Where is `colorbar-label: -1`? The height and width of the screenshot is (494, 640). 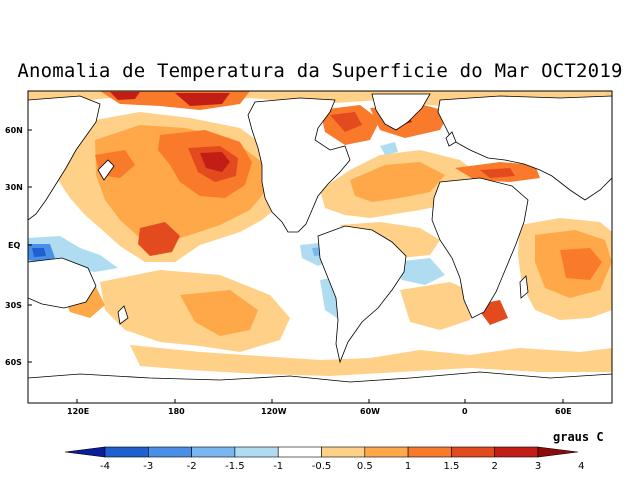
colorbar-label: -1 is located at coordinates (278, 466).